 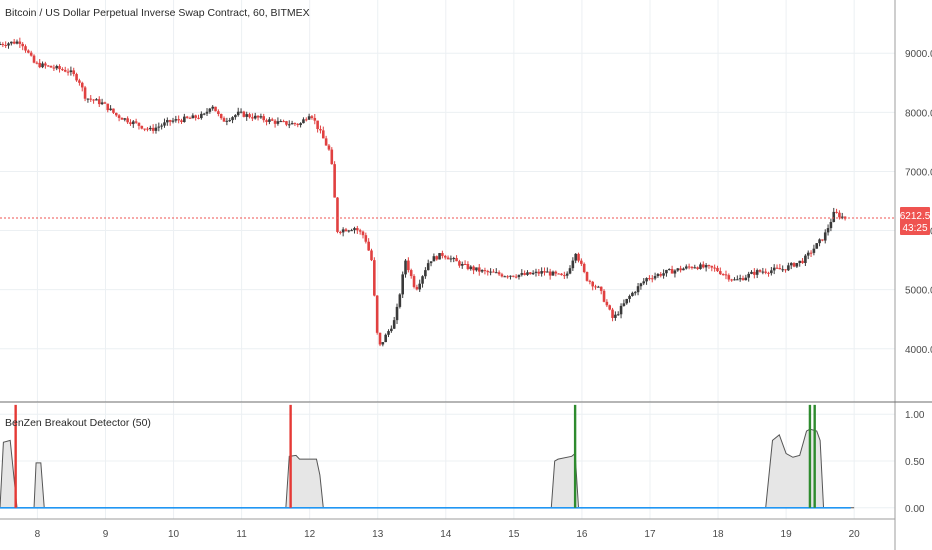 What do you see at coordinates (514, 534) in the screenshot?
I see `time-tick-label: 15` at bounding box center [514, 534].